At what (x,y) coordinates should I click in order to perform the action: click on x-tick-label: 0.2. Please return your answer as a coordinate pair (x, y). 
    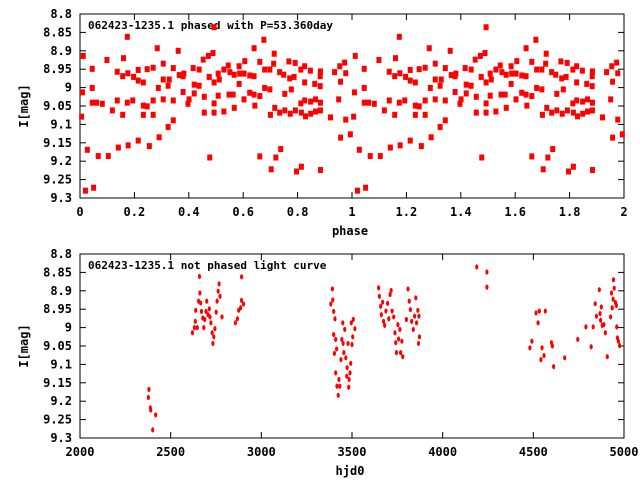
    Looking at the image, I should click on (135, 212).